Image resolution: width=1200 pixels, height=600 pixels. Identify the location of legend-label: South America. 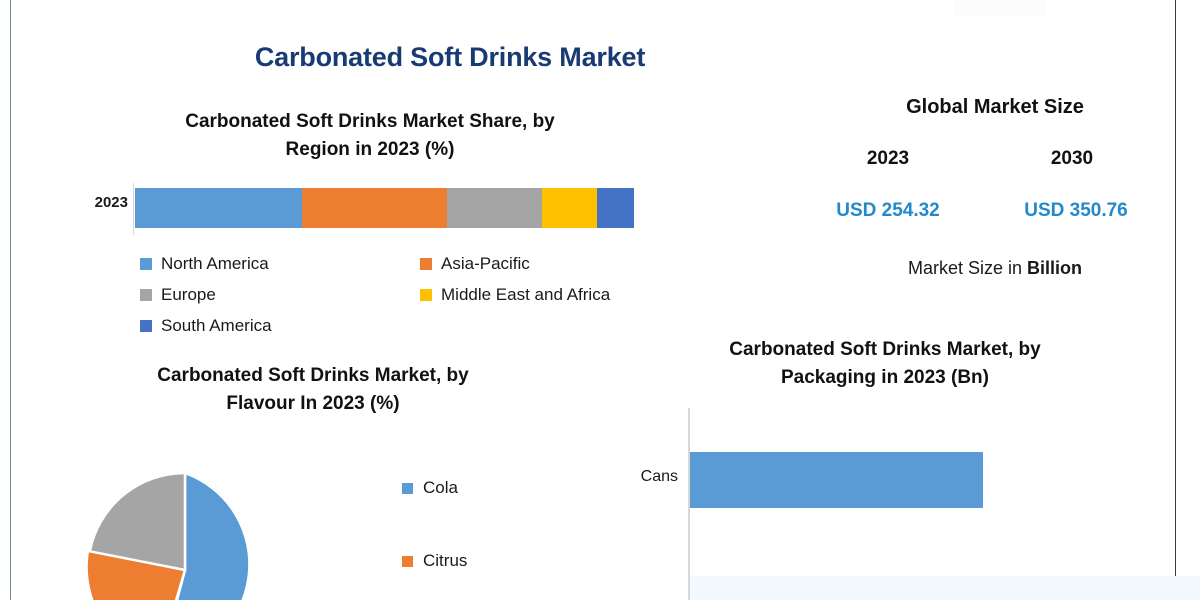
(216, 325).